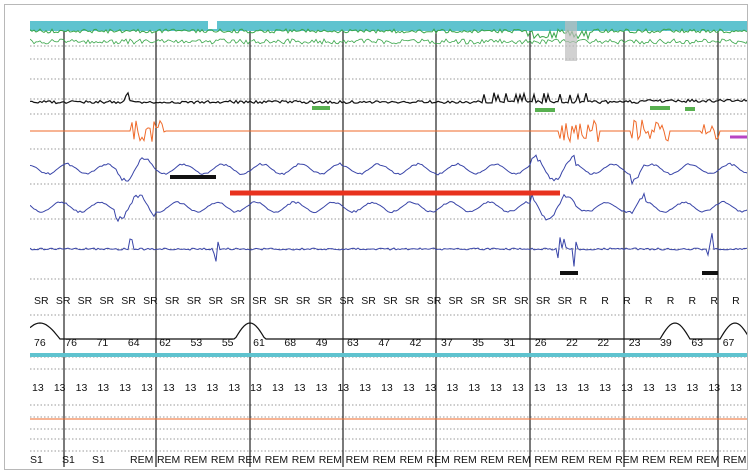  What do you see at coordinates (322, 343) in the screenshot?
I see `spo2-label: 49` at bounding box center [322, 343].